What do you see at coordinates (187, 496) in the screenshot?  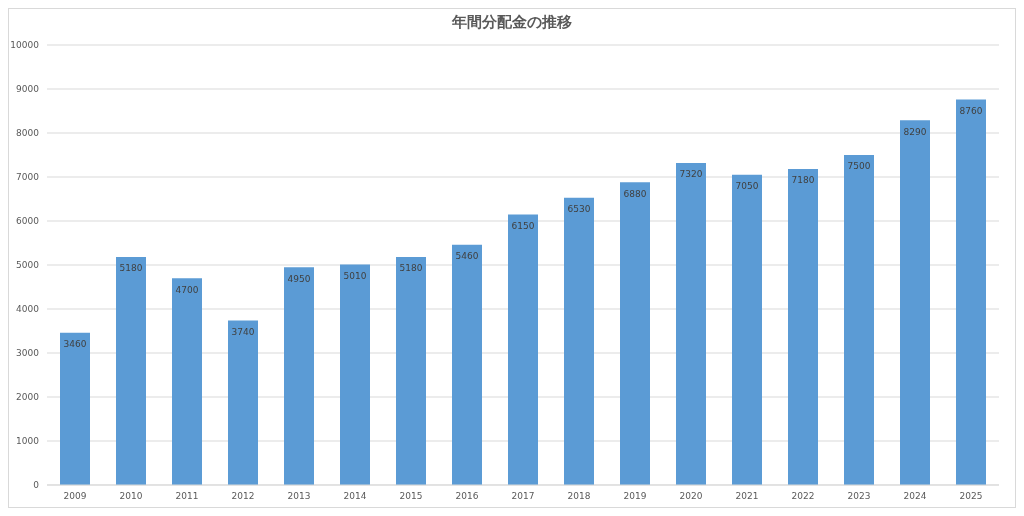 I see `x-tick-label: 2011` at bounding box center [187, 496].